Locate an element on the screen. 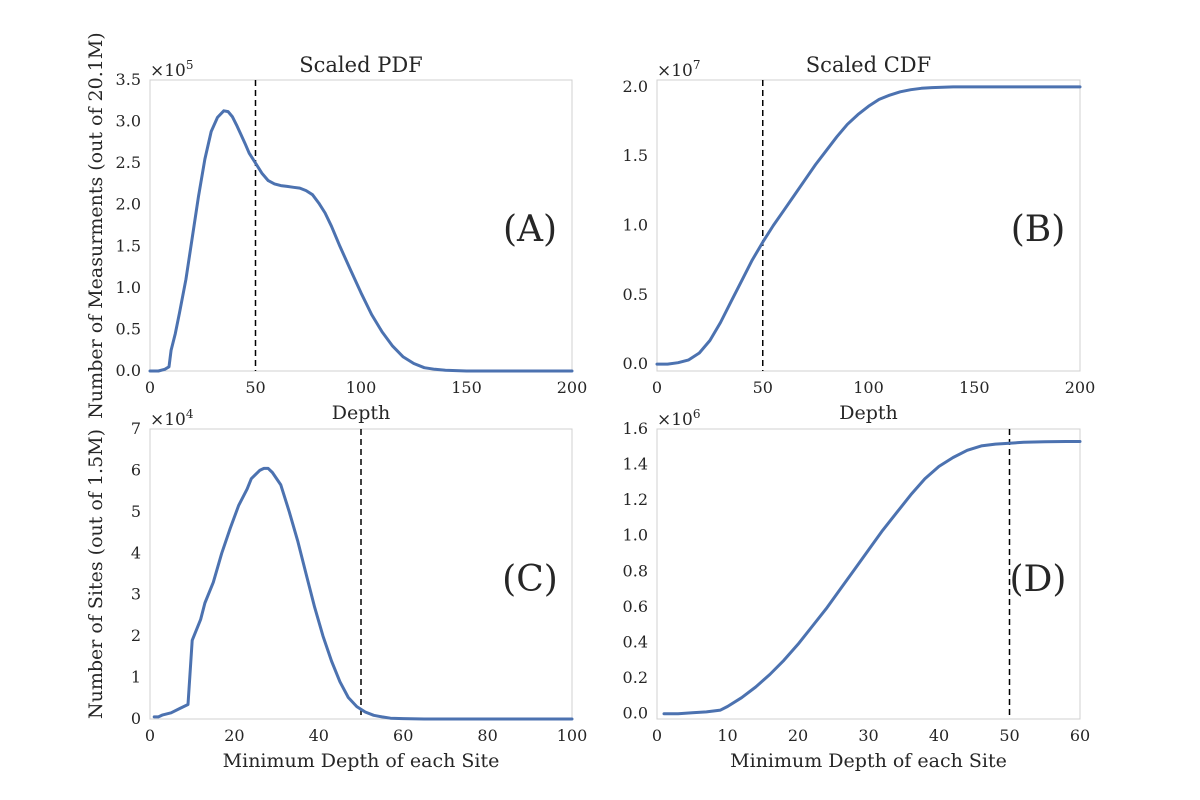  y-tick-label: 7 is located at coordinates (136, 428).